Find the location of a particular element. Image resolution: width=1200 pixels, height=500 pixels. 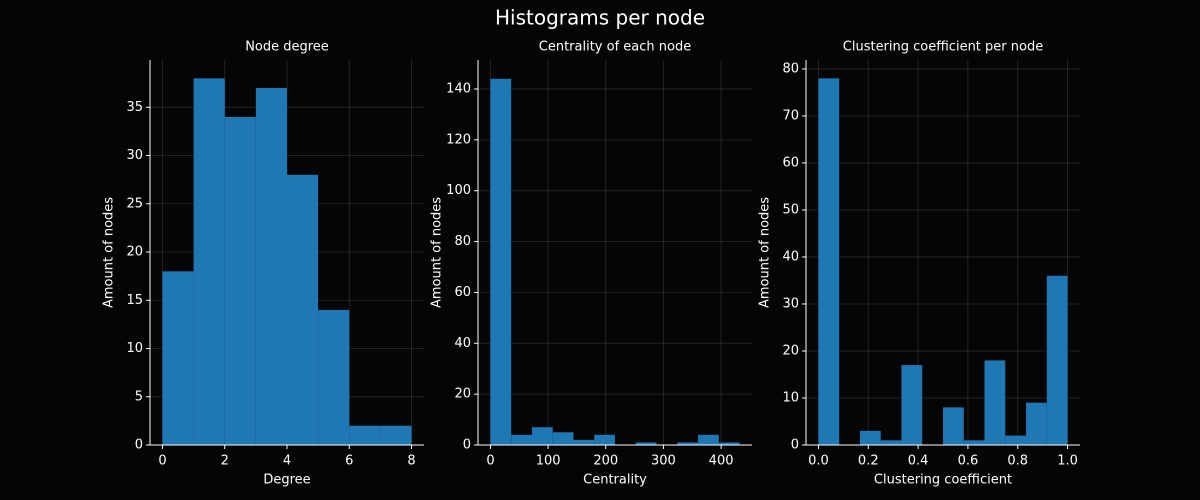

x-tick-label: 8 is located at coordinates (411, 461).